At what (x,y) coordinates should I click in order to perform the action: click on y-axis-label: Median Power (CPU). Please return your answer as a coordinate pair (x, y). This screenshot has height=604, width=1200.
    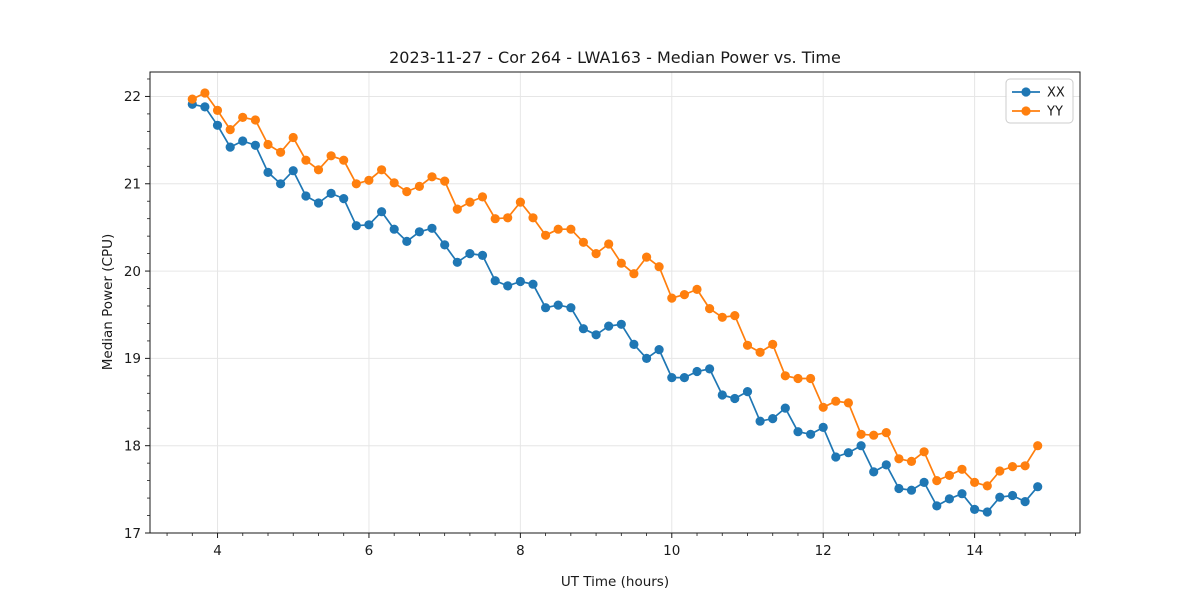
    Looking at the image, I should click on (108, 302).